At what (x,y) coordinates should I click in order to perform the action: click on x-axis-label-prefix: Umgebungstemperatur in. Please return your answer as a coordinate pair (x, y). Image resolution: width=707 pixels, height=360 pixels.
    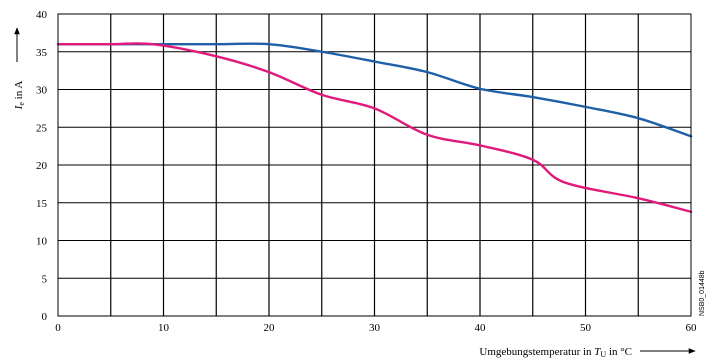
    Looking at the image, I should click on (536, 352).